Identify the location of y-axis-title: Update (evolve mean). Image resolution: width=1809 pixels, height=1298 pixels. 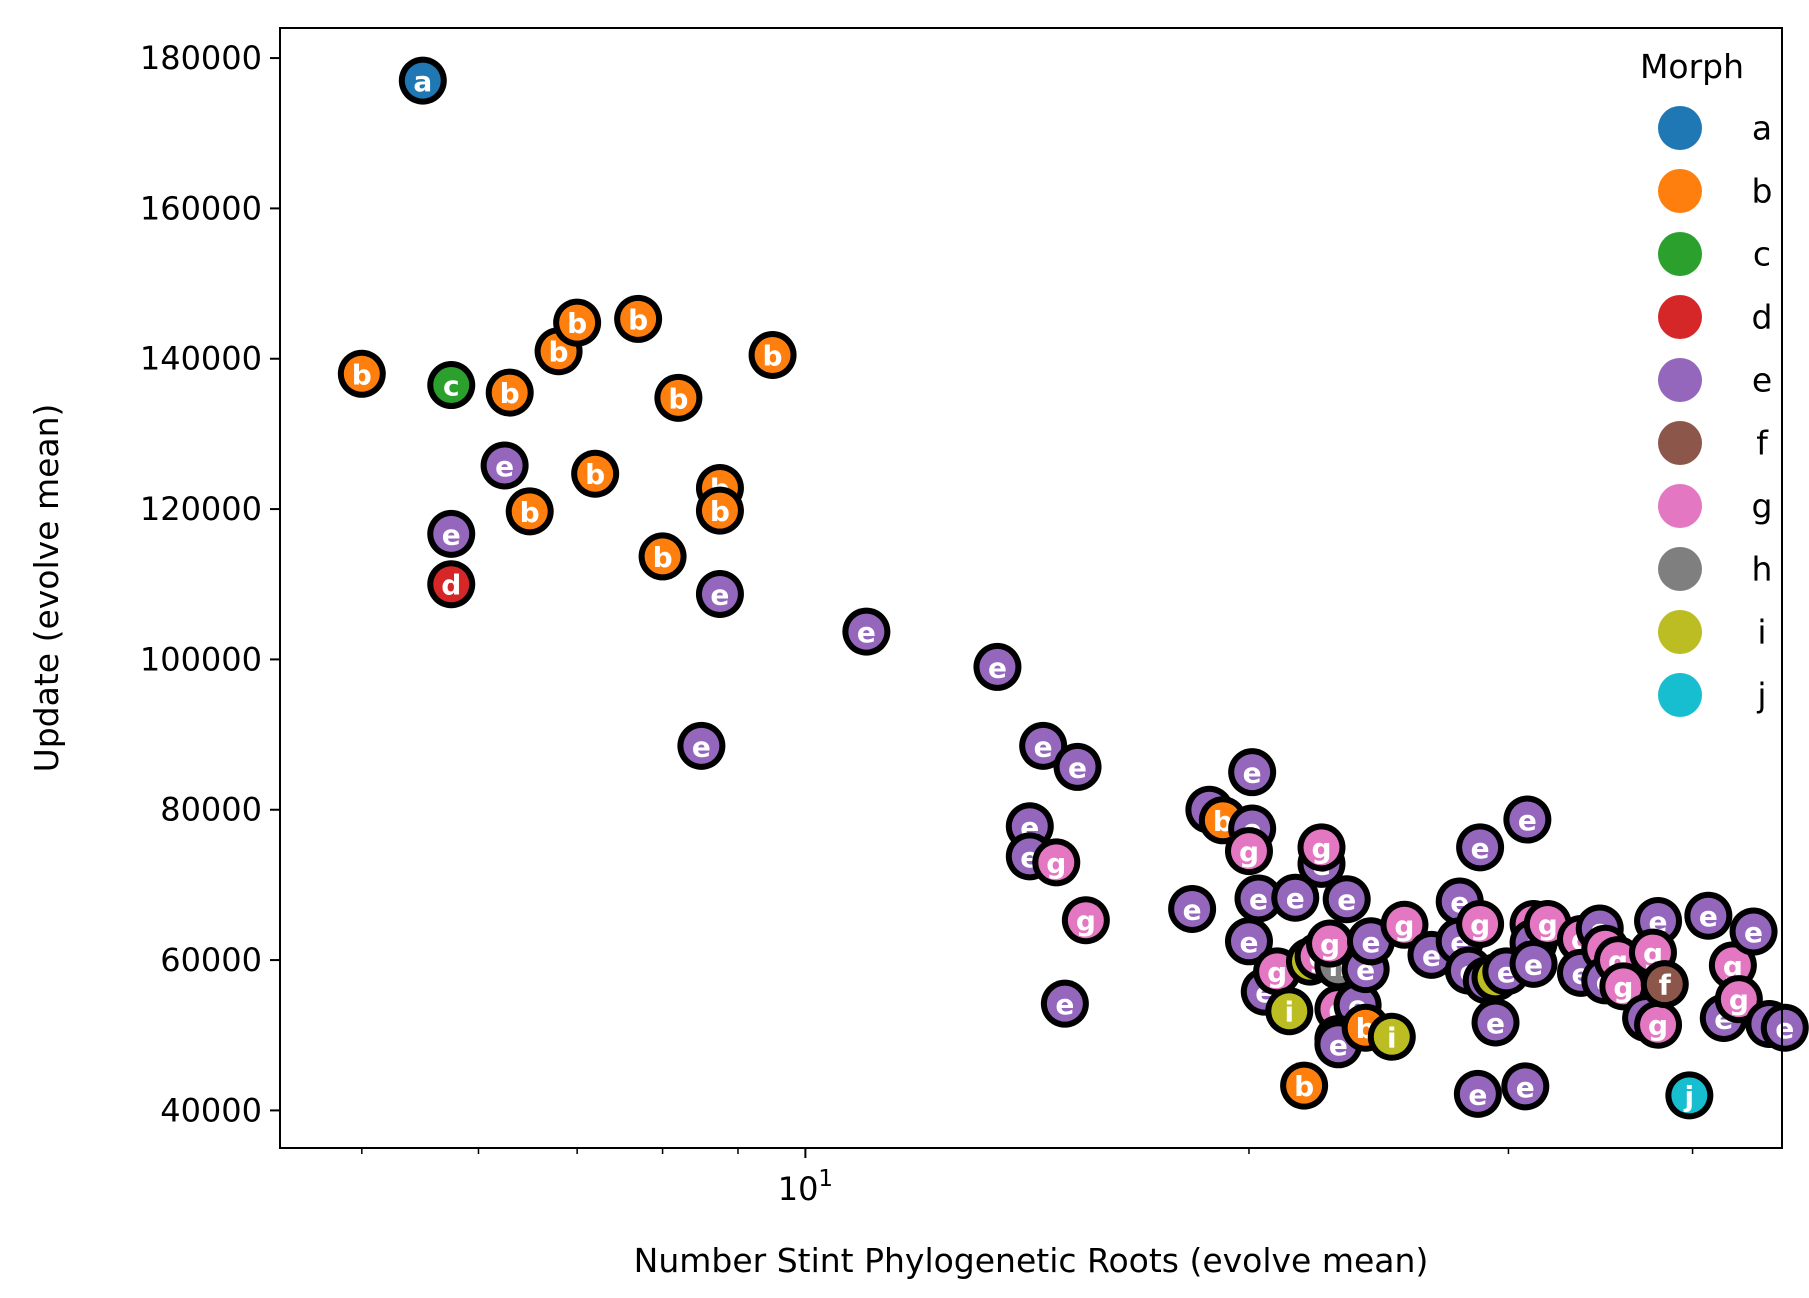
(46, 588).